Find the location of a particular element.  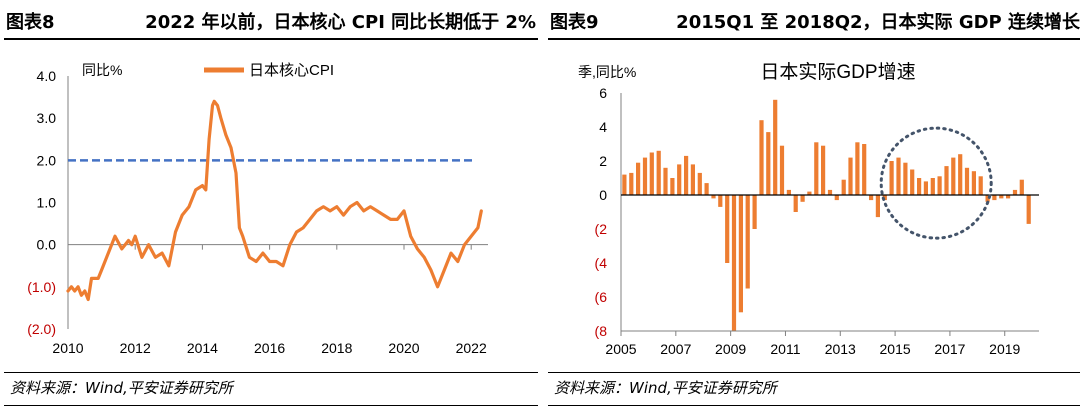

y-tick-label: (4 is located at coordinates (601, 263).